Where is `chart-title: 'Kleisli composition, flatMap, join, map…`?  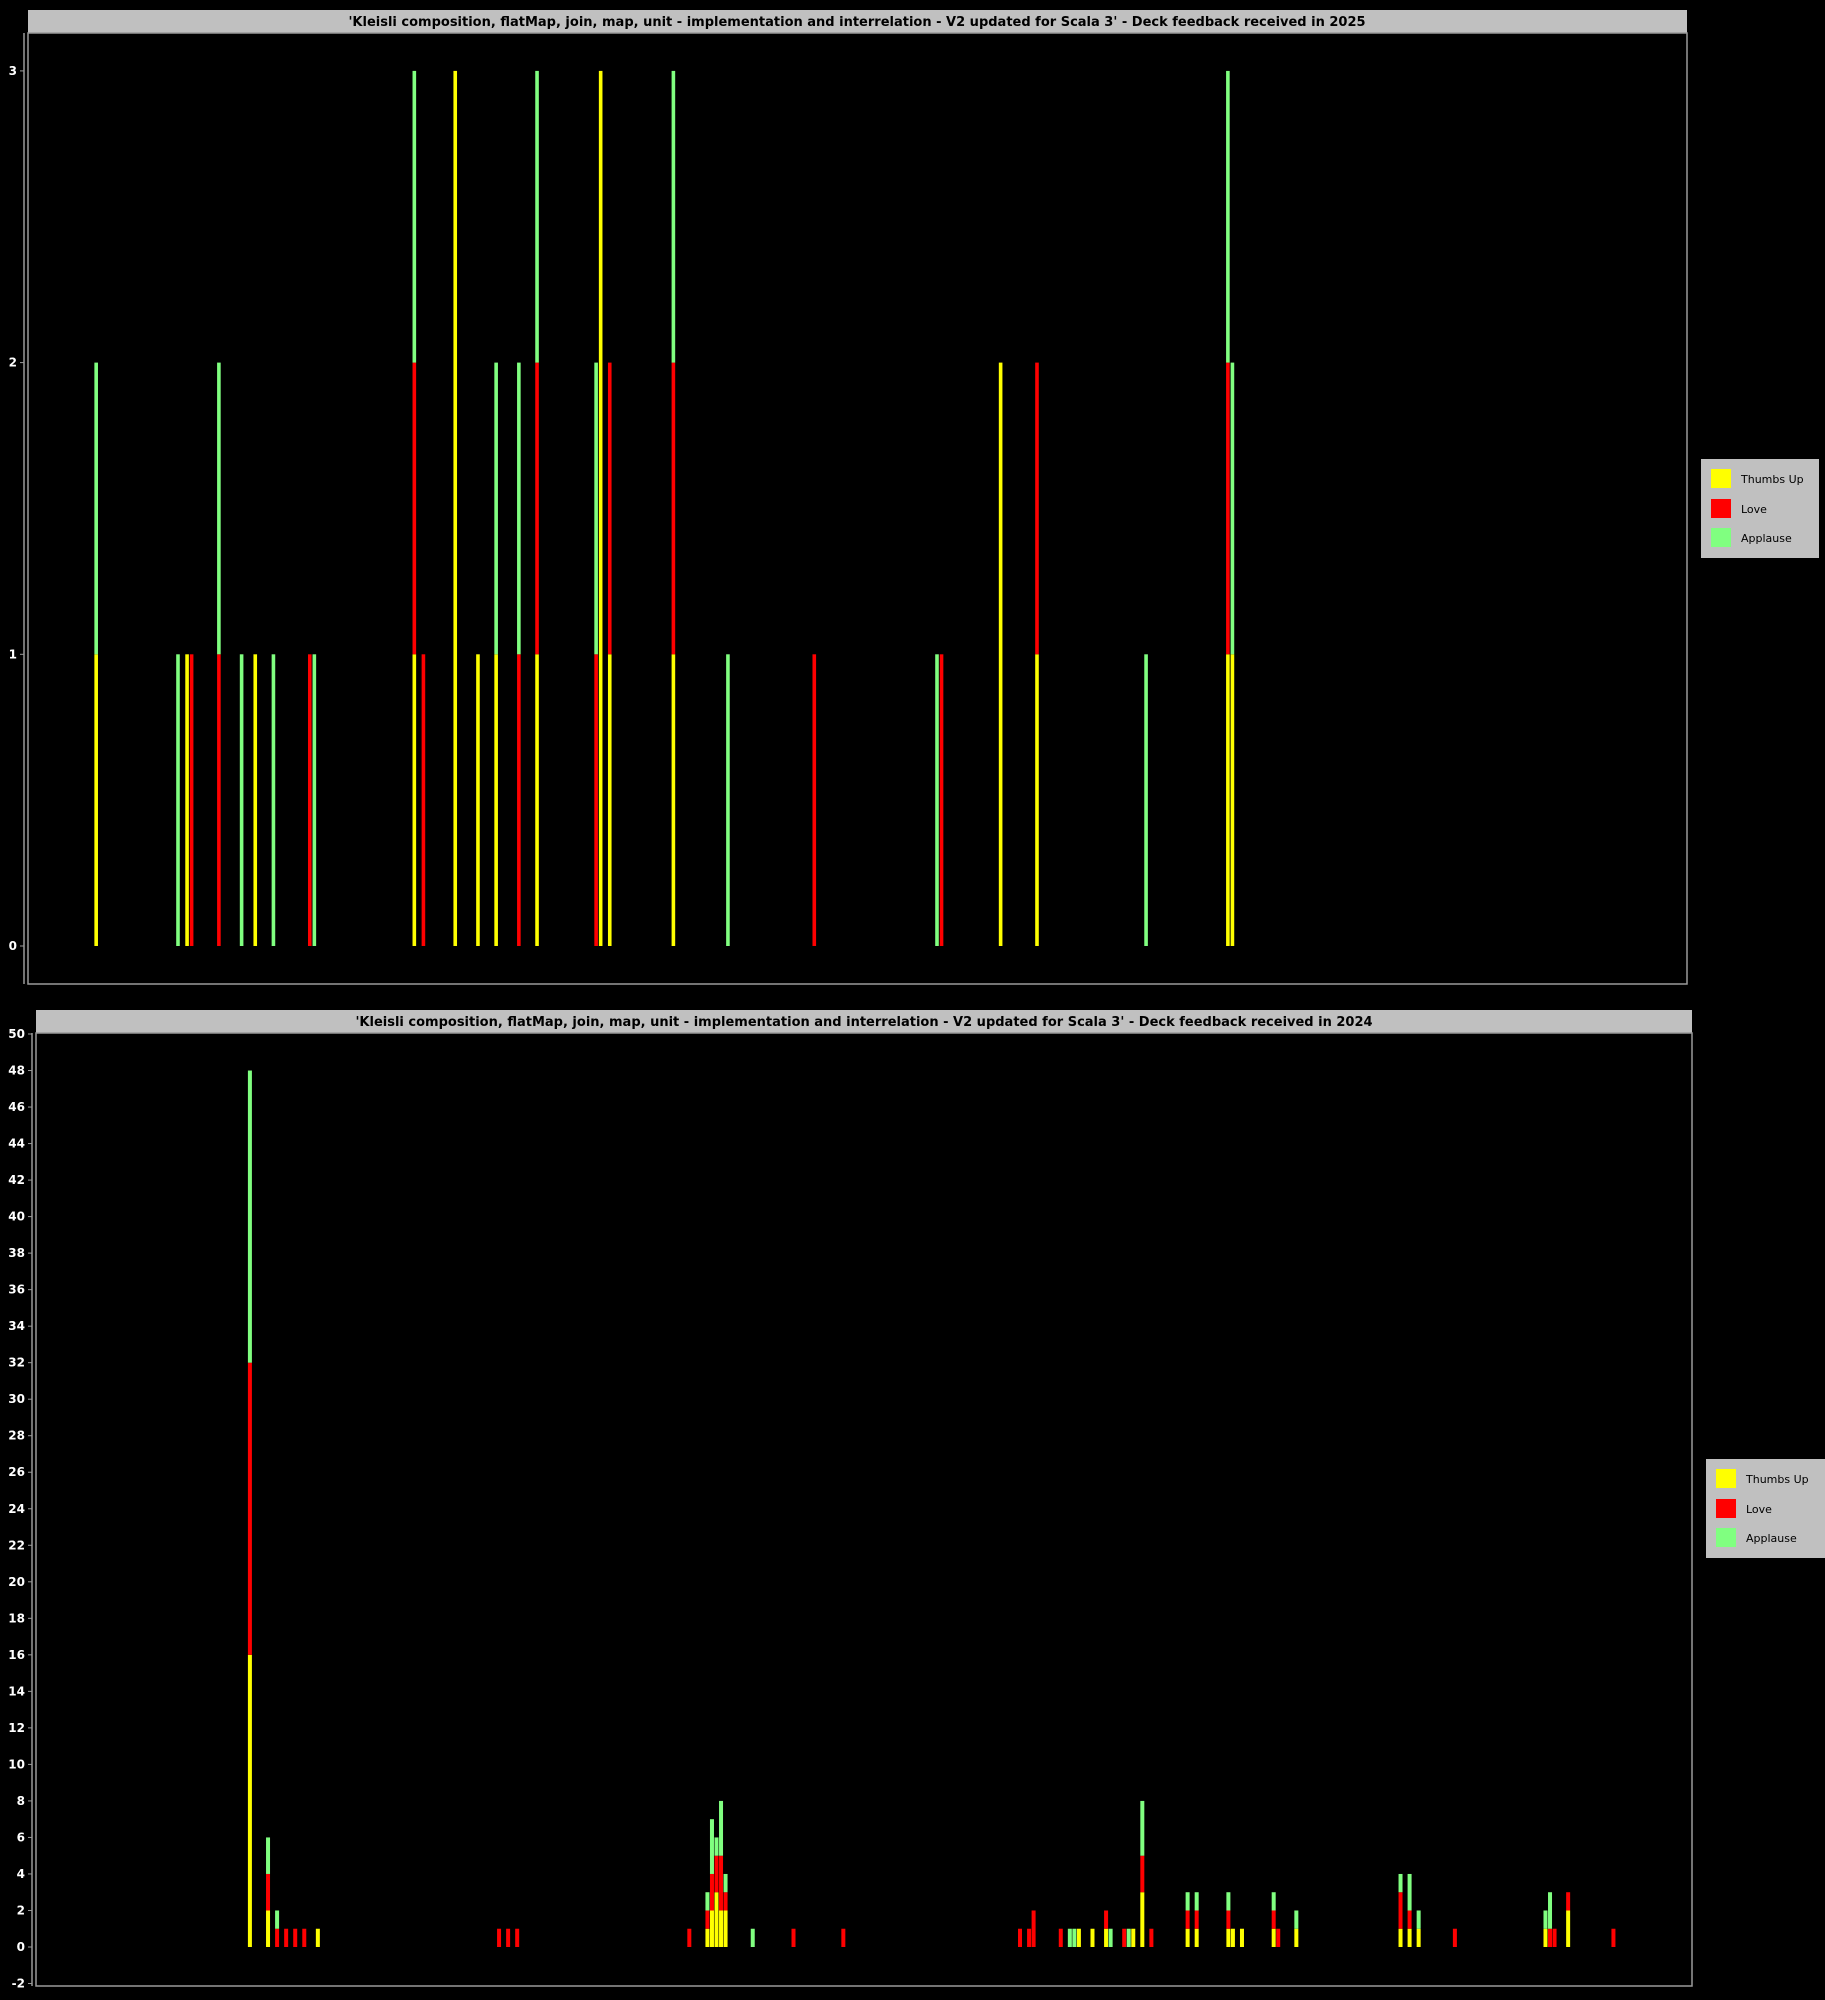
chart-title: 'Kleisli composition, flatMap, join, map… is located at coordinates (863, 1022).